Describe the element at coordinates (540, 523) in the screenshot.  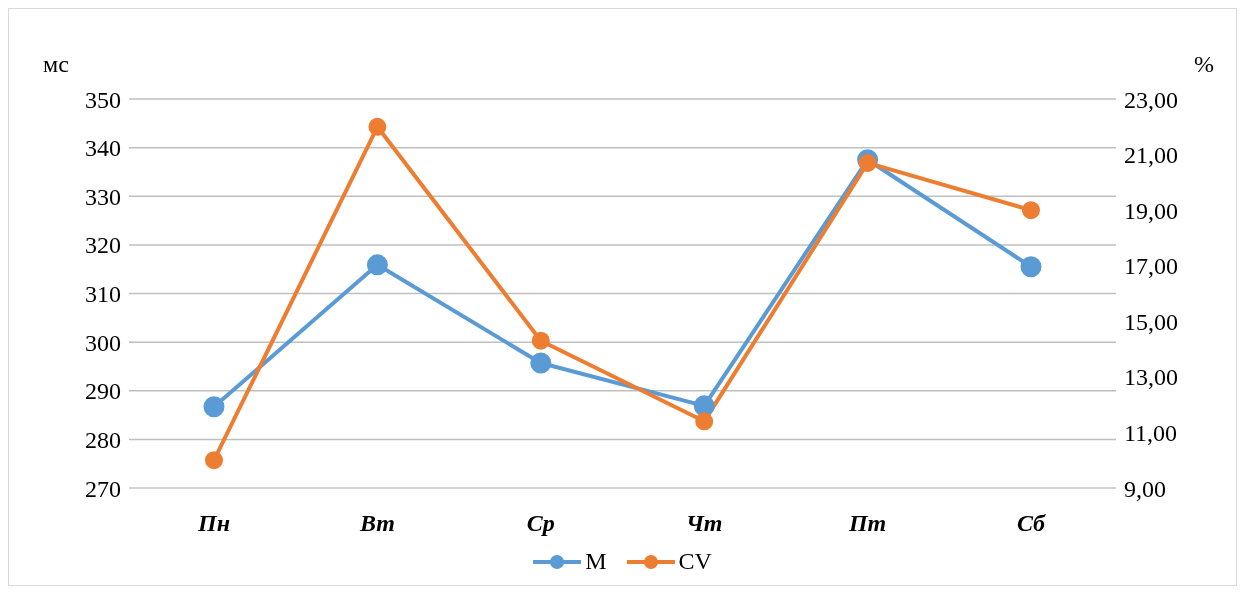
I see `x-tick-label: Ср` at that location.